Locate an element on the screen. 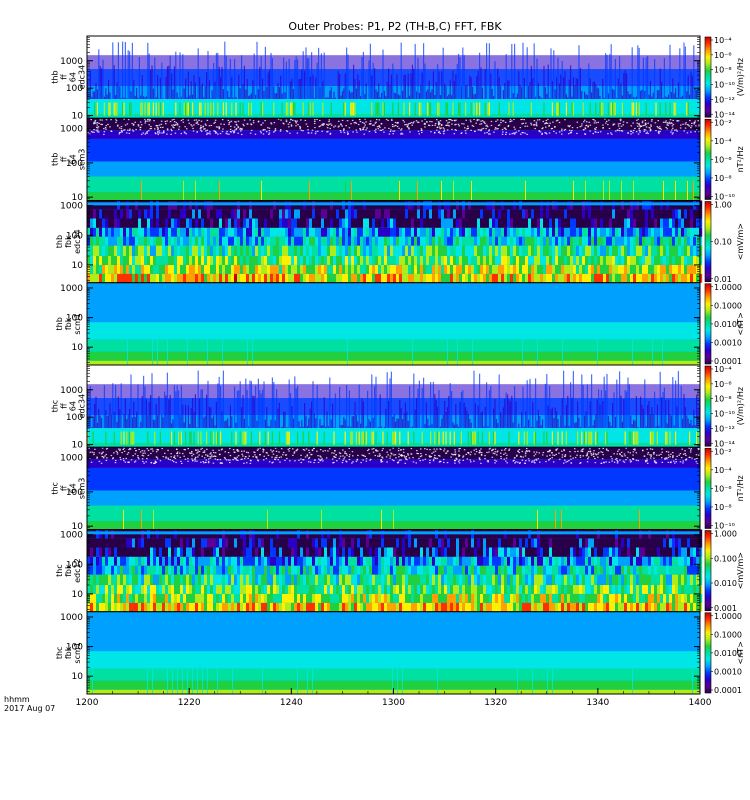 This screenshot has height=800, width=750. panel-label: thb fbk scm1 is located at coordinates (68, 323).